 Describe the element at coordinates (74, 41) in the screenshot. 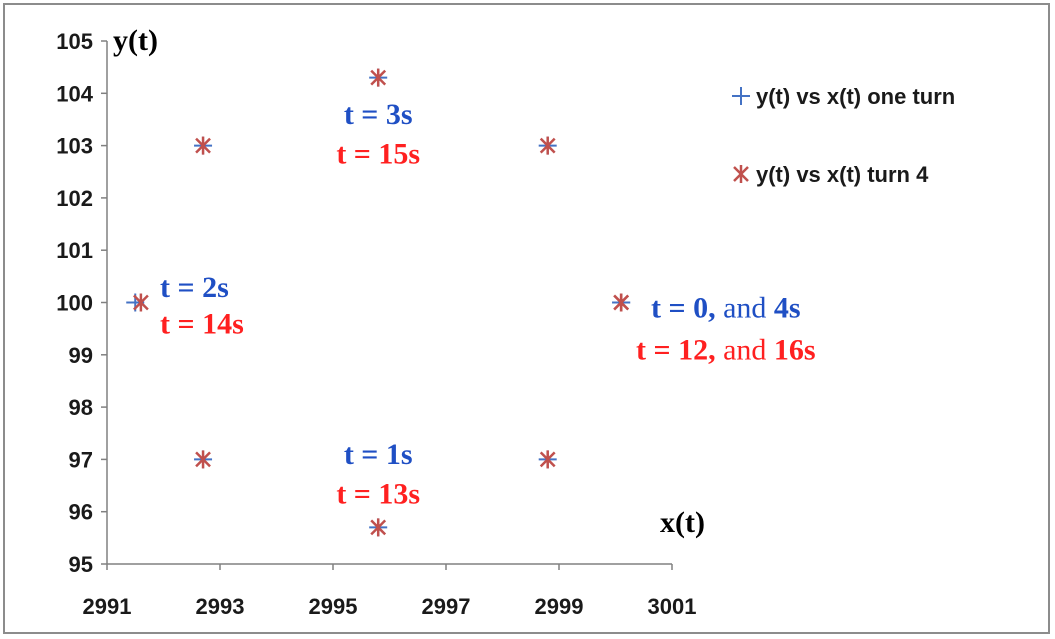

I see `y-tick-label: 105` at that location.